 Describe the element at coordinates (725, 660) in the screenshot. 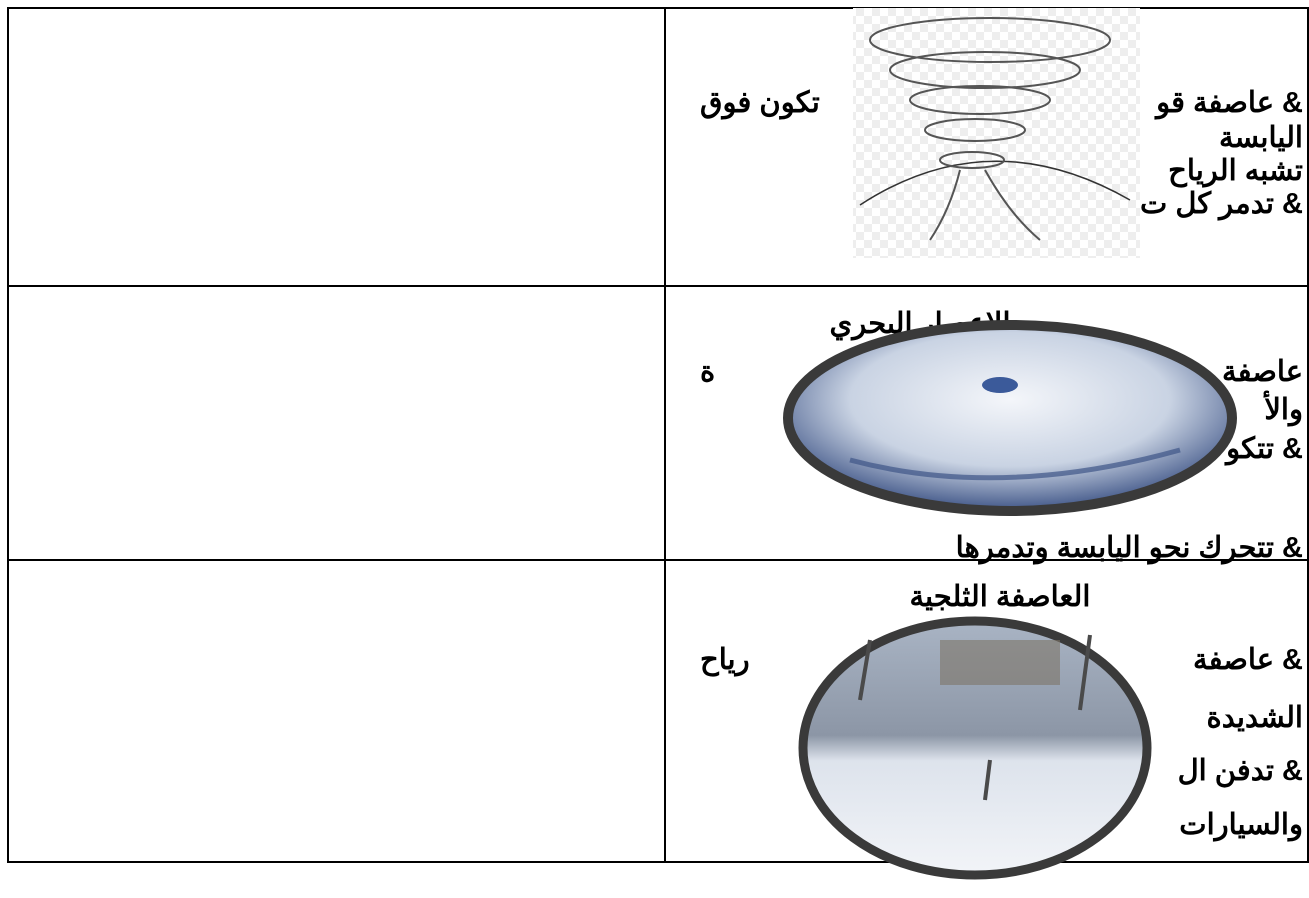

I see `text-line: رياح` at that location.